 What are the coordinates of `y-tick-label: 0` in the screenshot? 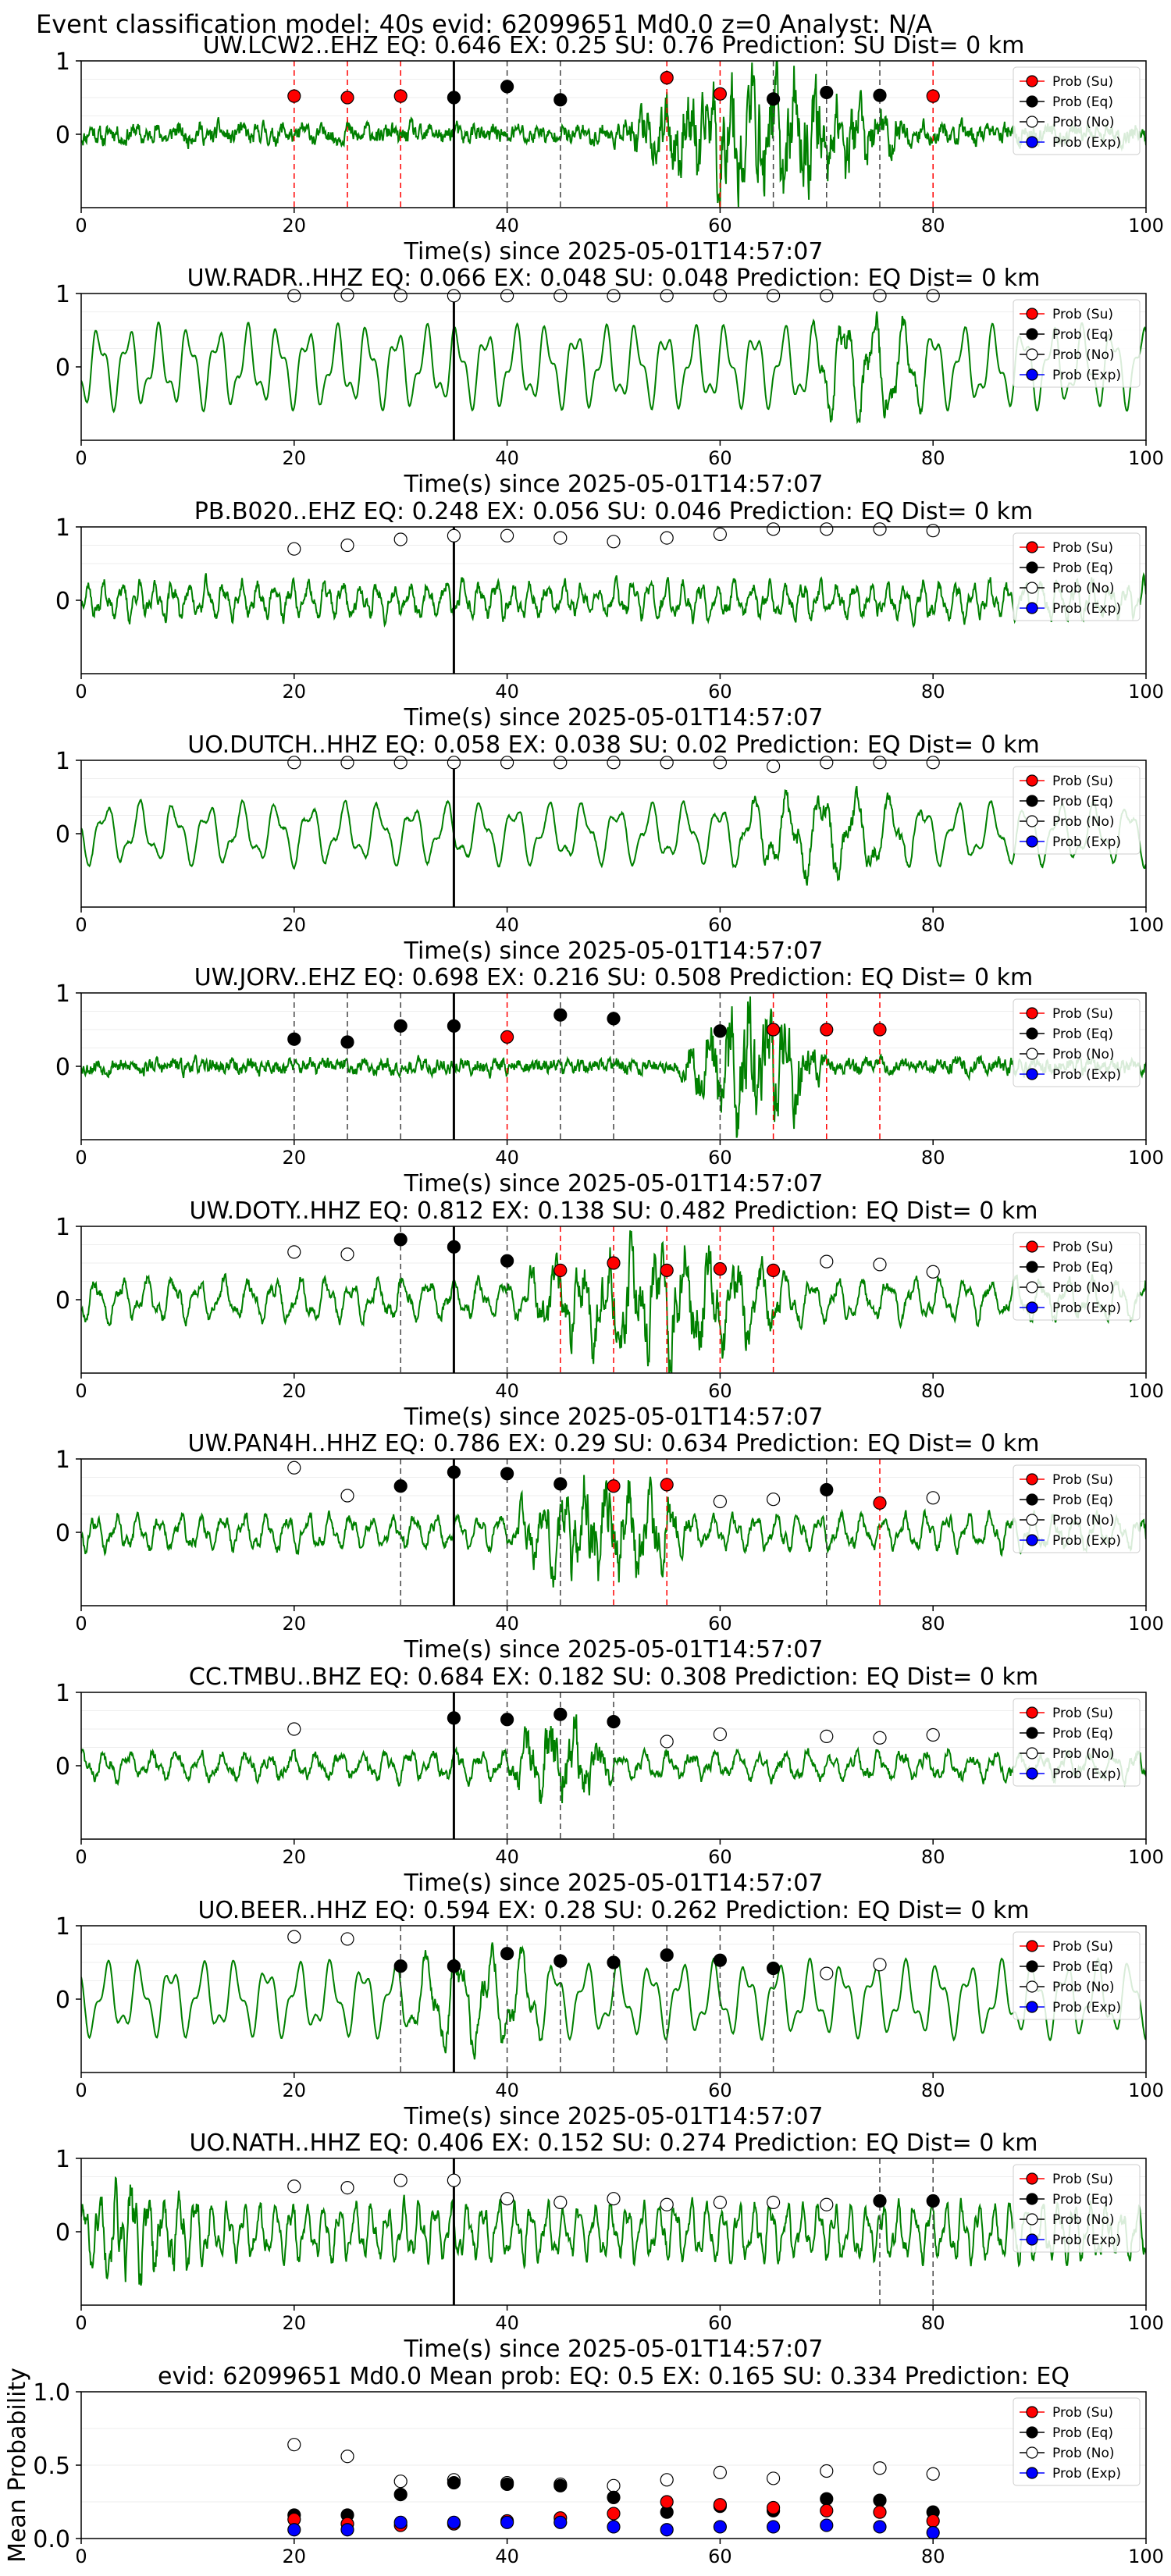 It's located at (62, 2000).